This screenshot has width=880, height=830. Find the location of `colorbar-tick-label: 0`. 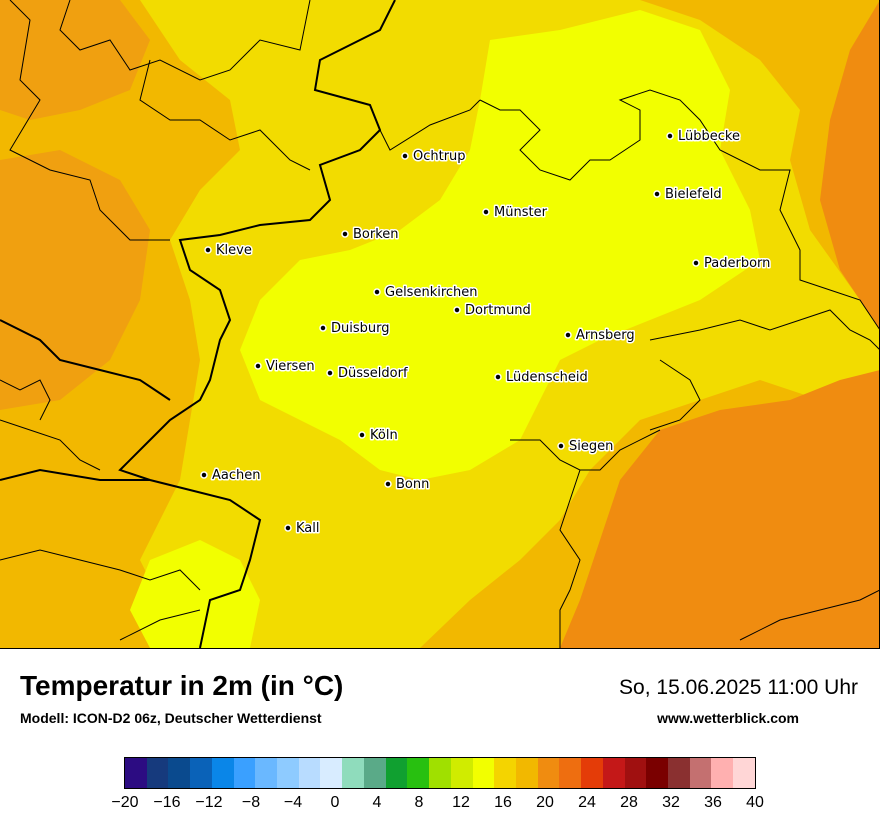

colorbar-tick-label: 0 is located at coordinates (335, 802).